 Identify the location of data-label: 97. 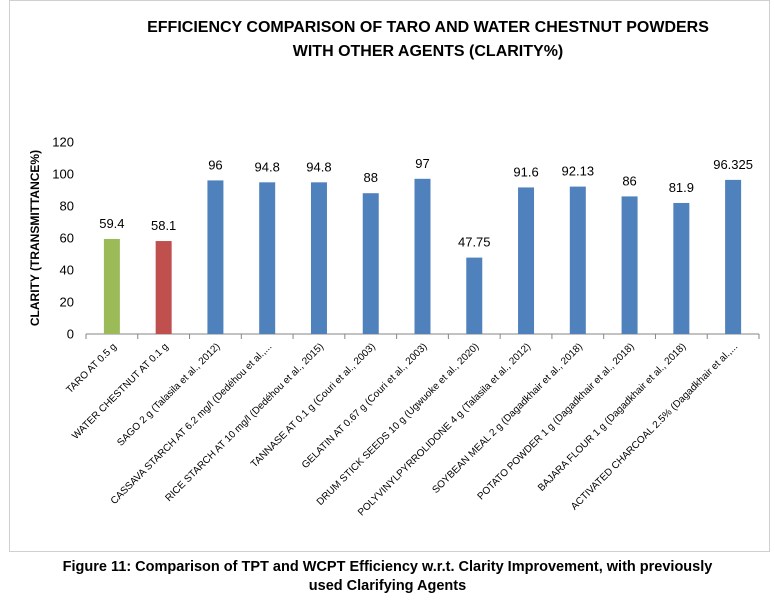
(422, 163).